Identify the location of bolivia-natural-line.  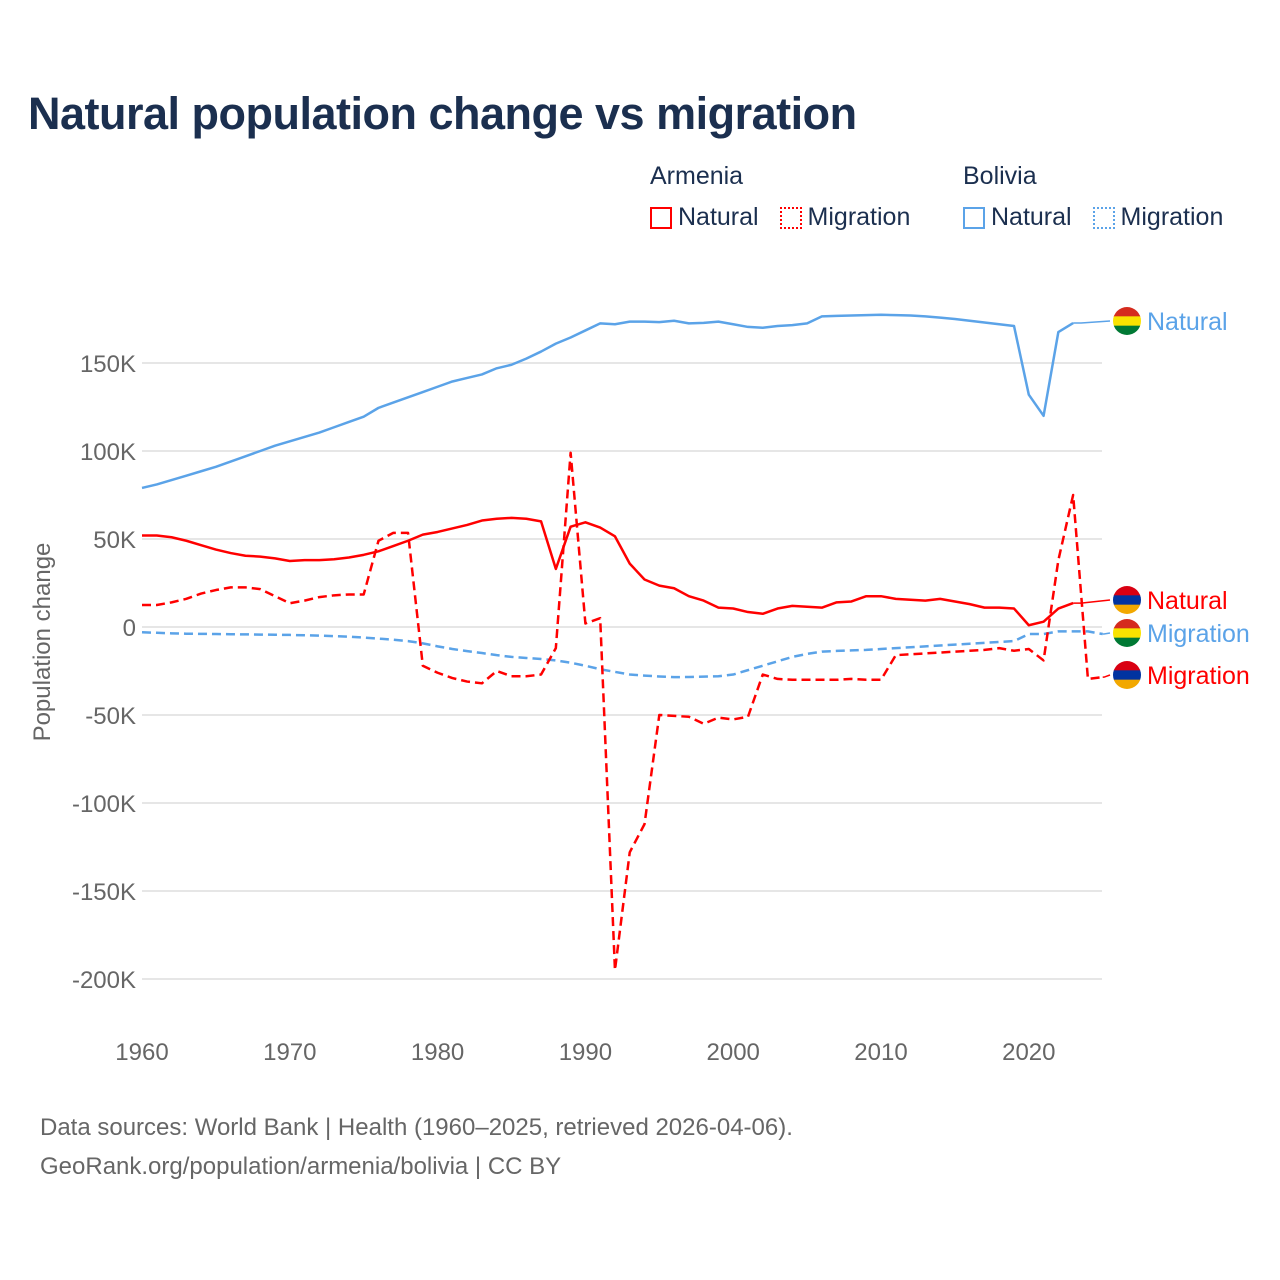
(607, 401).